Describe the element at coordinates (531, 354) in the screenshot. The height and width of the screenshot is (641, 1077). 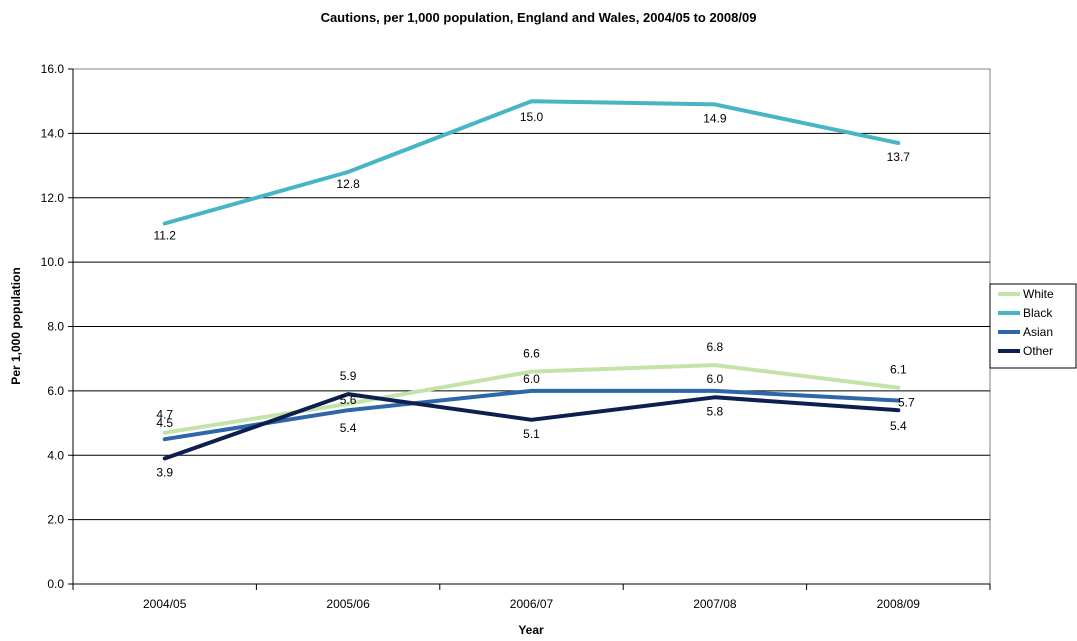
I see `data-label-white: 6.6` at that location.